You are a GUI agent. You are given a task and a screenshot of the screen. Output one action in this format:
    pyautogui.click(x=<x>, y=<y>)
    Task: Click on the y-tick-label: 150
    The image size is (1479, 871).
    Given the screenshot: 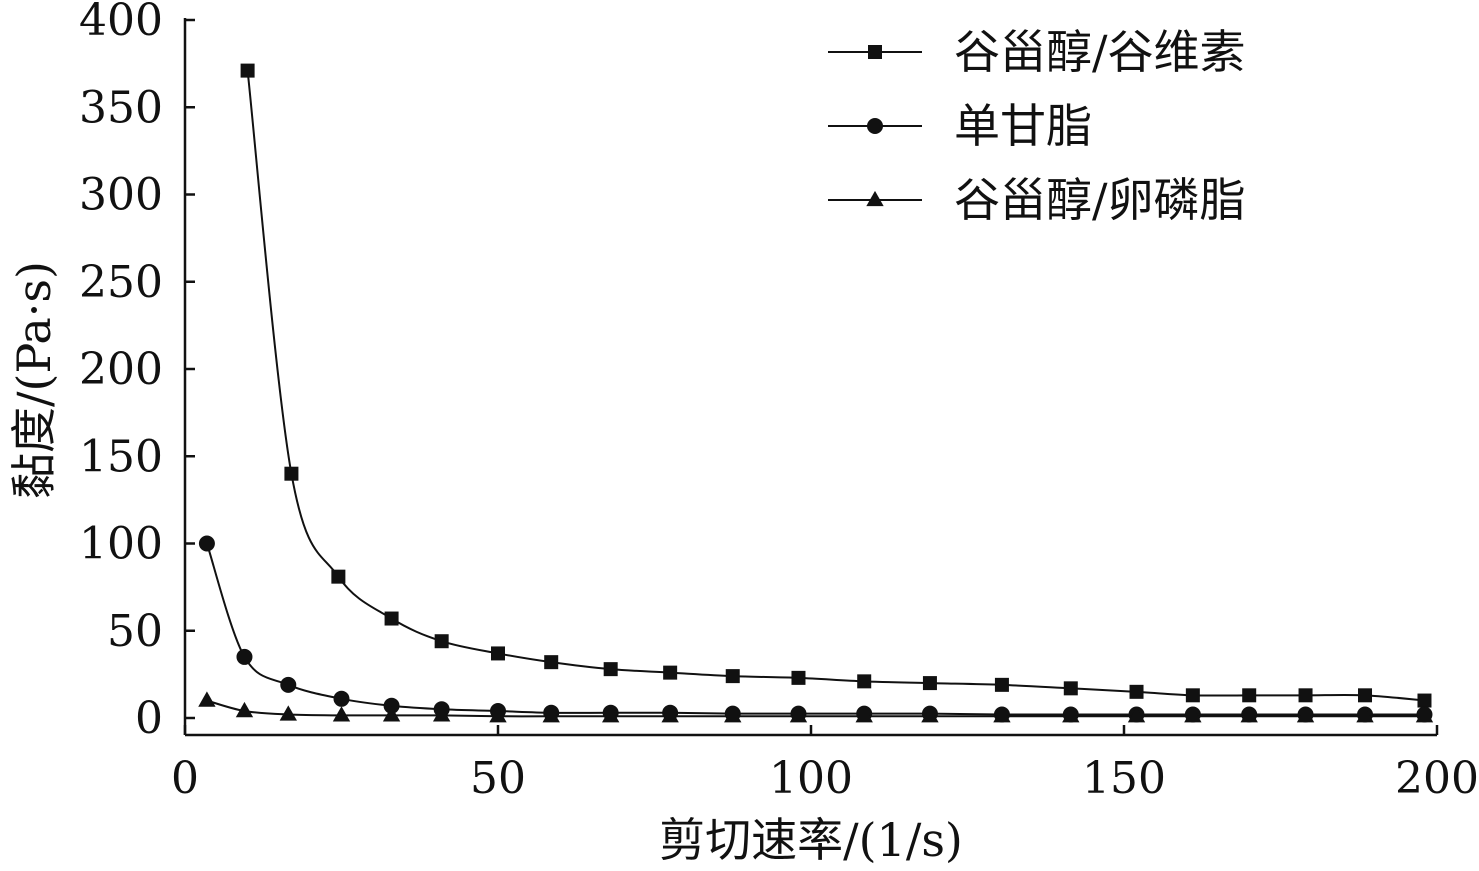 What is the action you would take?
    pyautogui.click(x=121, y=456)
    